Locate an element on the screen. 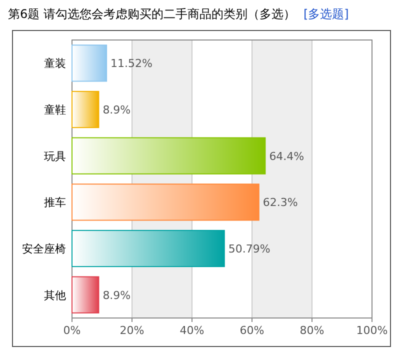 This screenshot has width=393, height=359. y-tick-label: 推车 is located at coordinates (55, 203).